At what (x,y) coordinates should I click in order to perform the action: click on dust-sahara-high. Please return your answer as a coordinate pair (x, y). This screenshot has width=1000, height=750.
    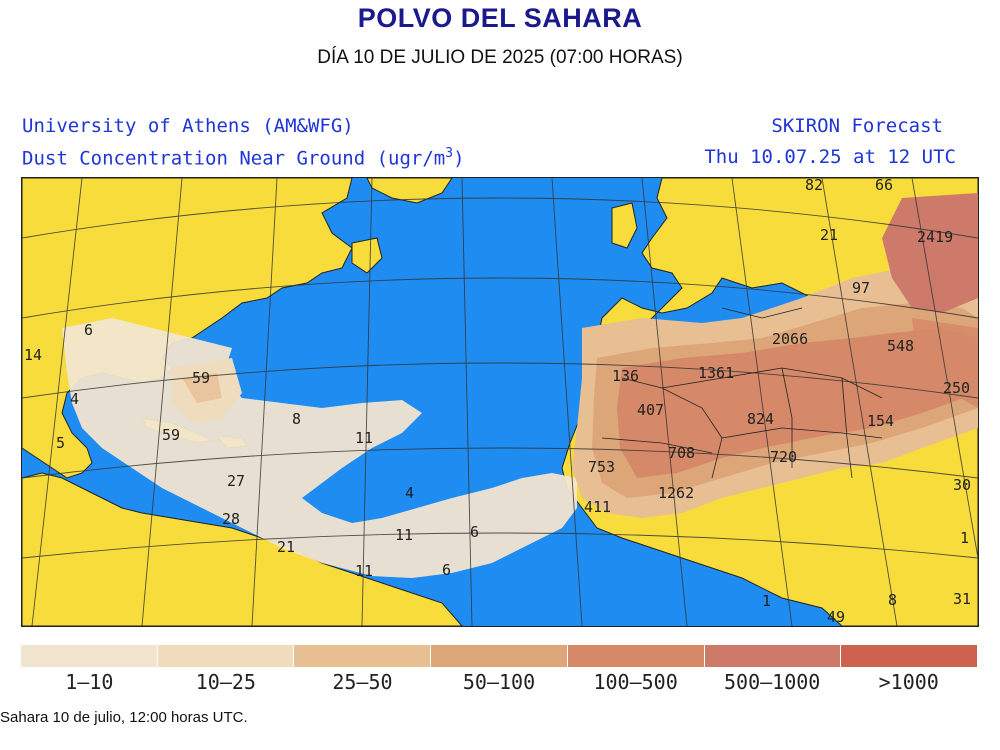
    Looking at the image, I should click on (797, 403).